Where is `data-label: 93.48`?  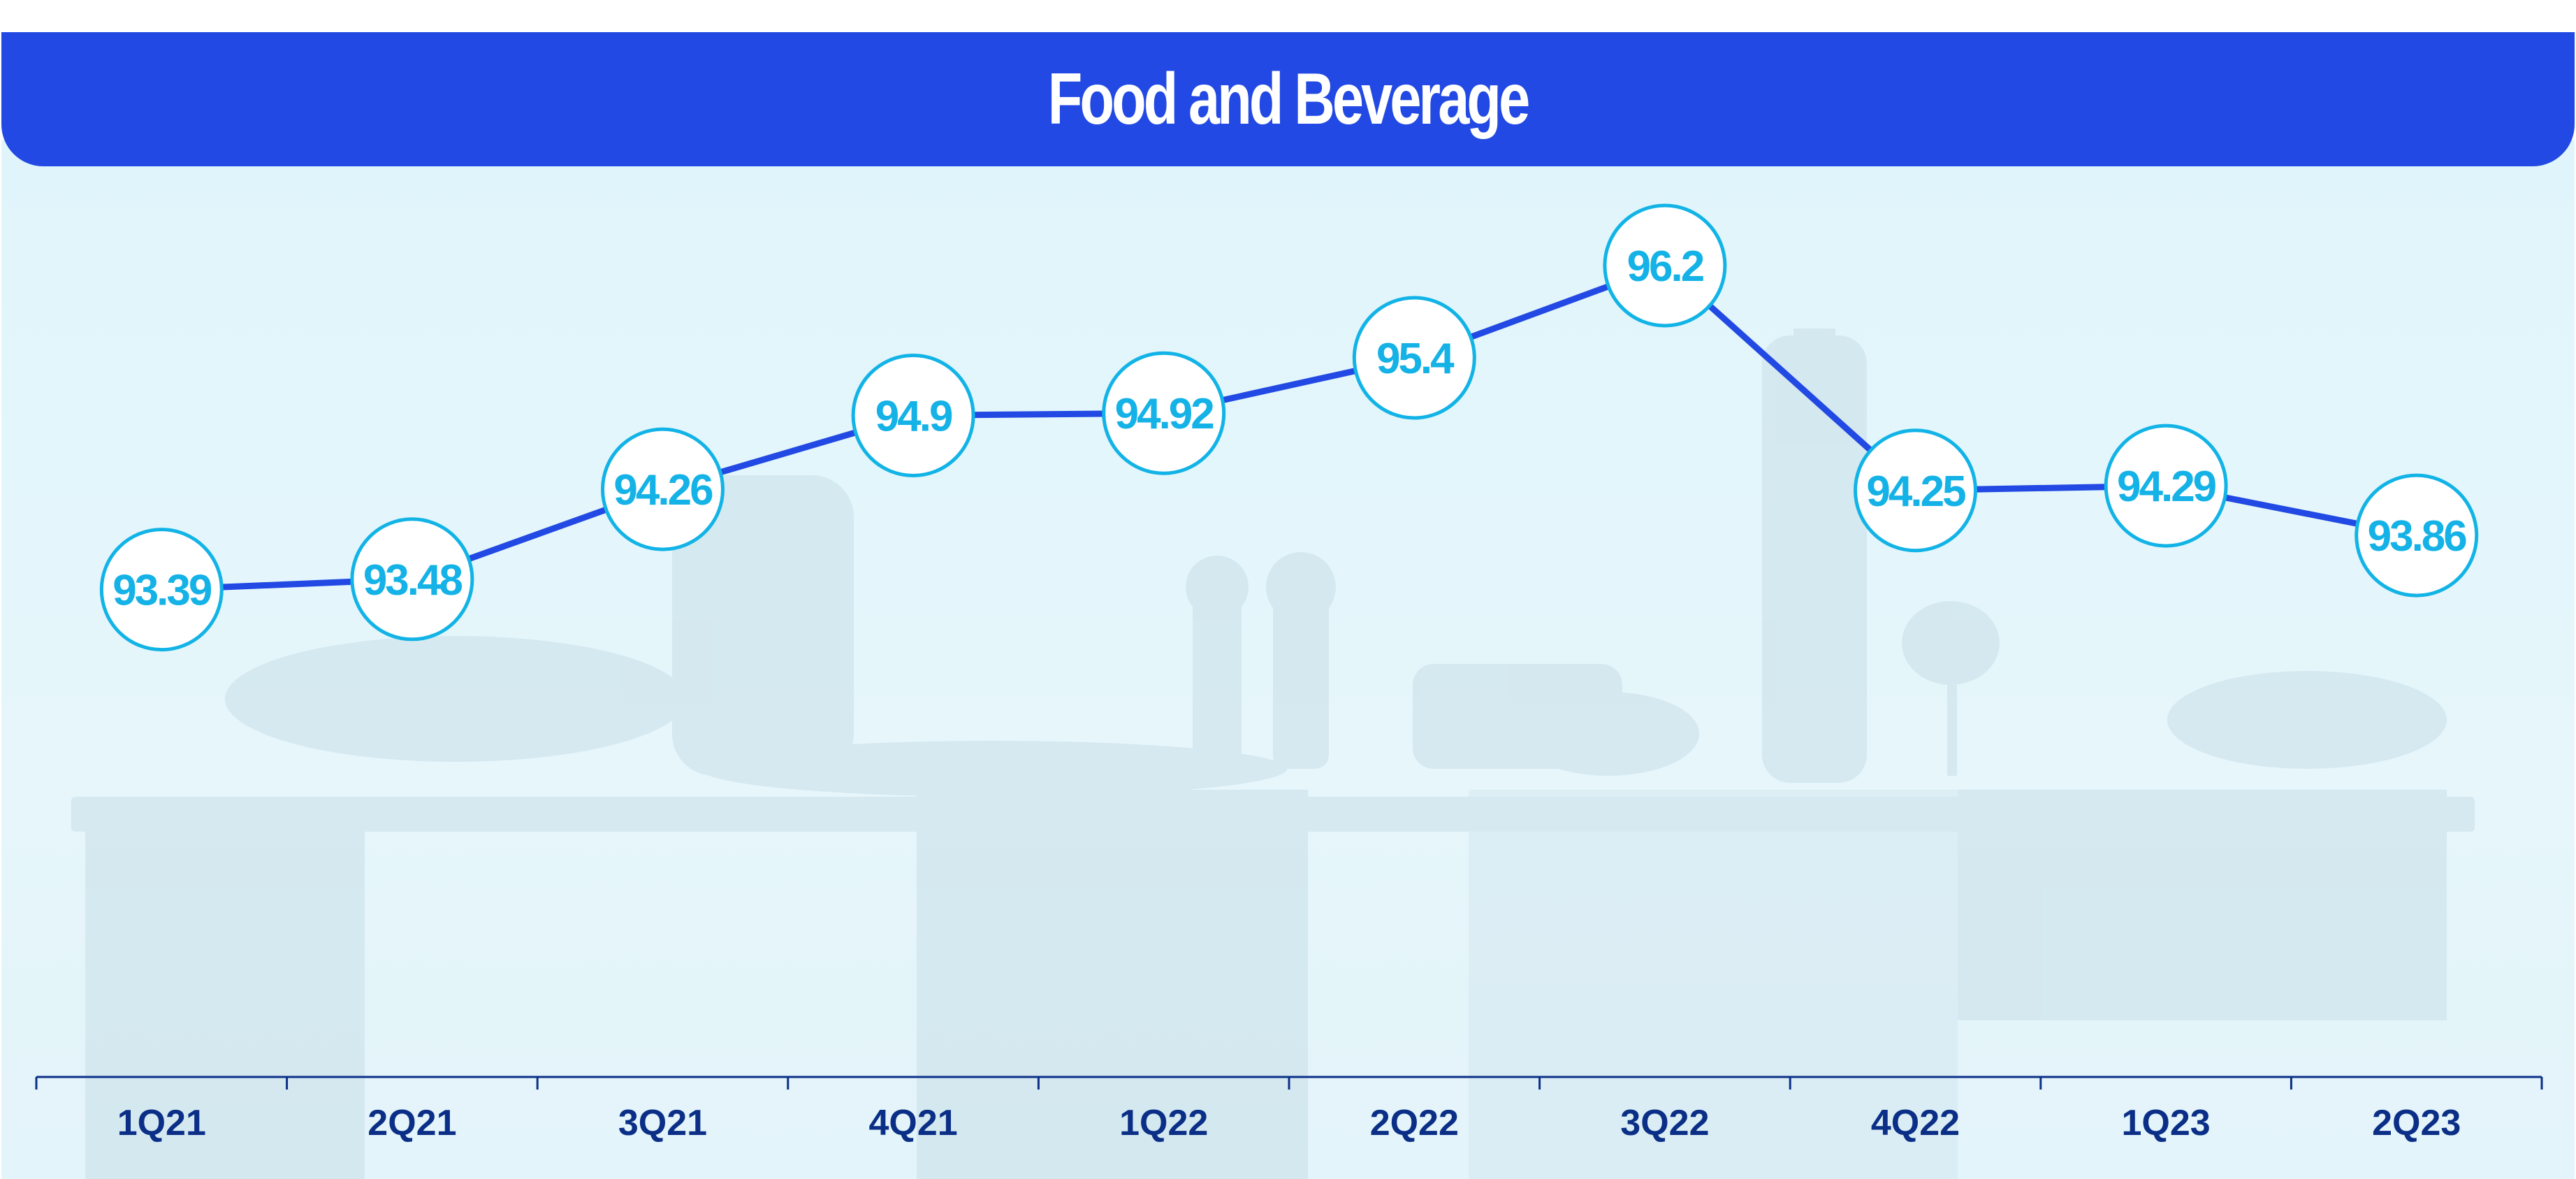 data-label: 93.48 is located at coordinates (413, 580).